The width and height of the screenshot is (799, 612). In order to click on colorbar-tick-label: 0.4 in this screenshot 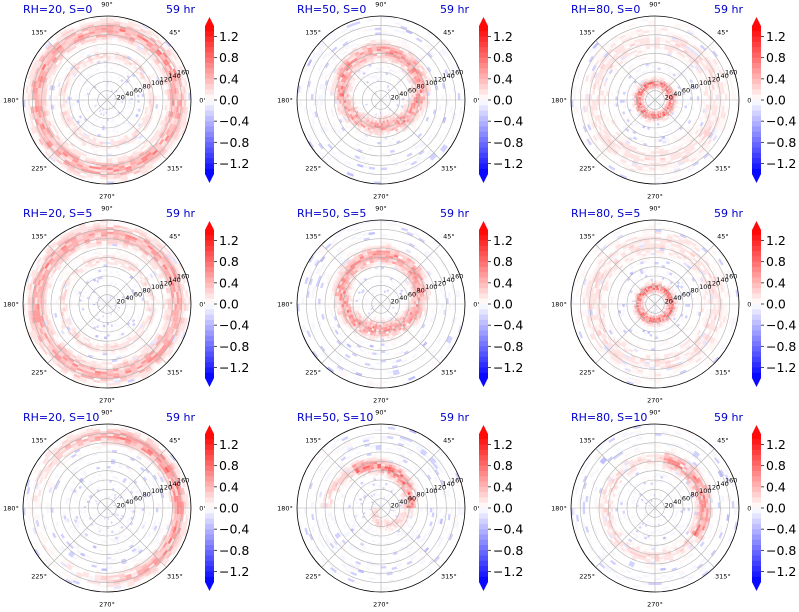, I will do `click(776, 78)`.